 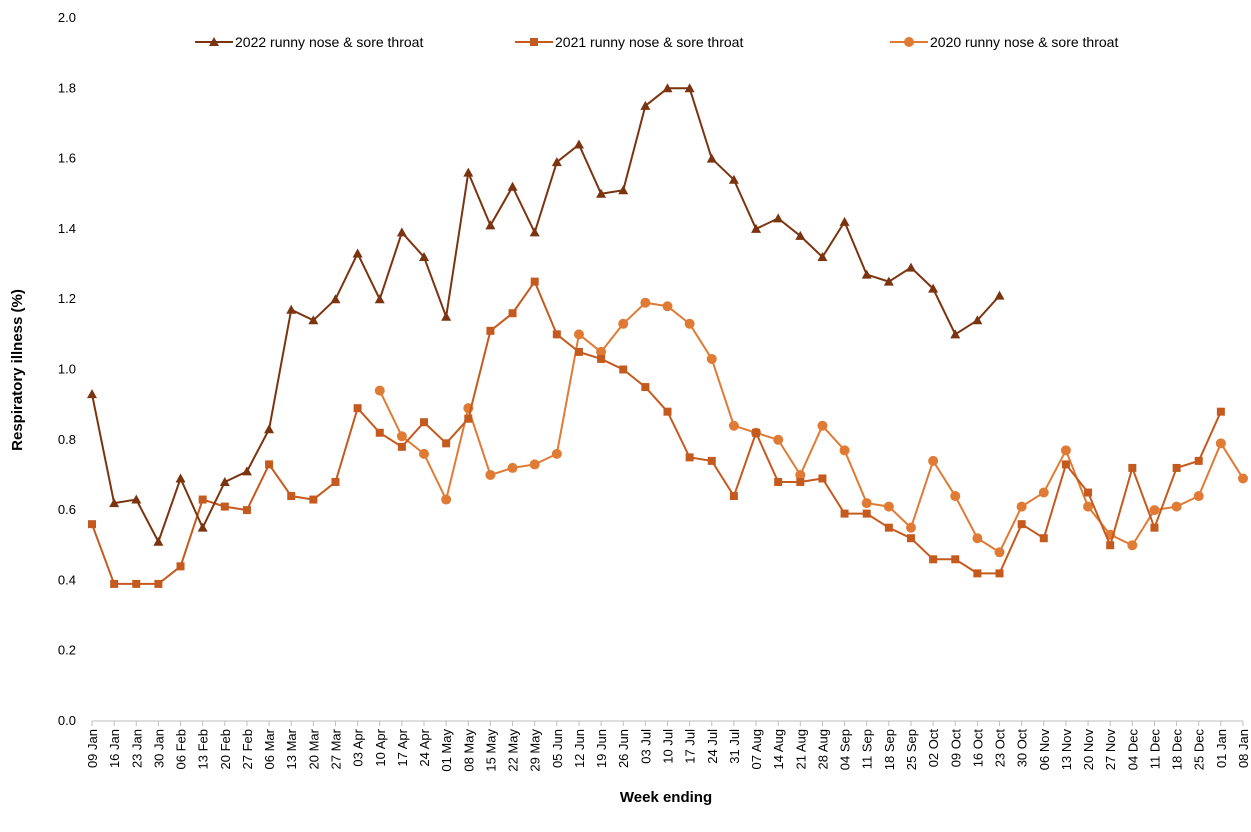 I want to click on x-tick-label: 26 Jun, so click(x=623, y=748).